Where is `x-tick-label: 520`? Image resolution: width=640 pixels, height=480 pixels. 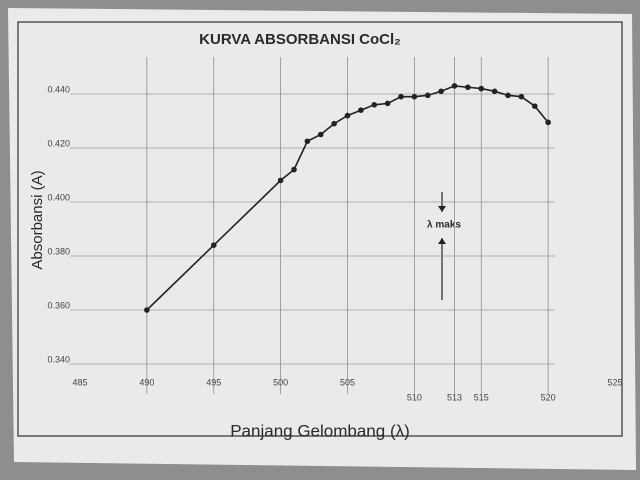 x-tick-label: 520 is located at coordinates (548, 397).